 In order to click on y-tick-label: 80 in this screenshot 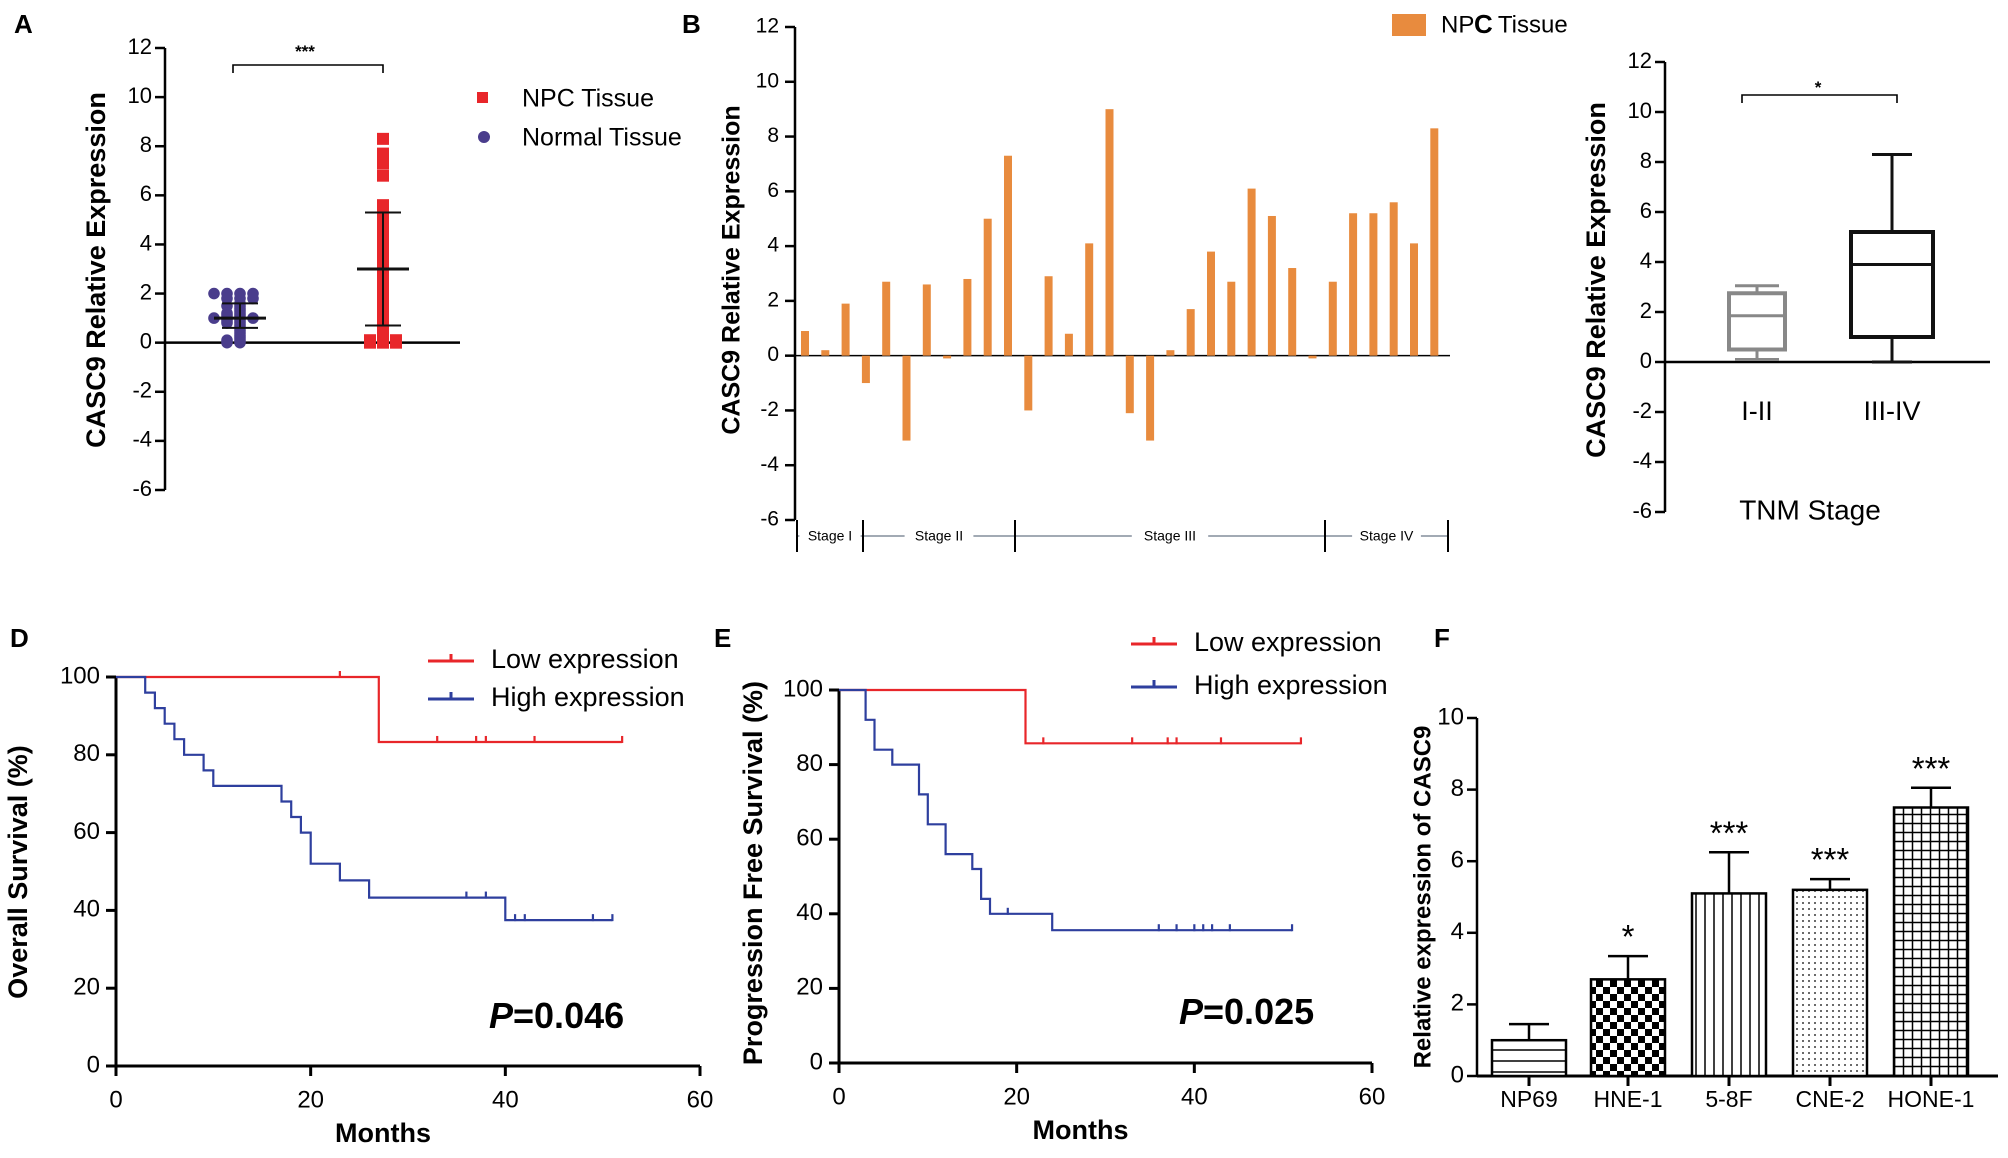, I will do `click(86, 753)`.